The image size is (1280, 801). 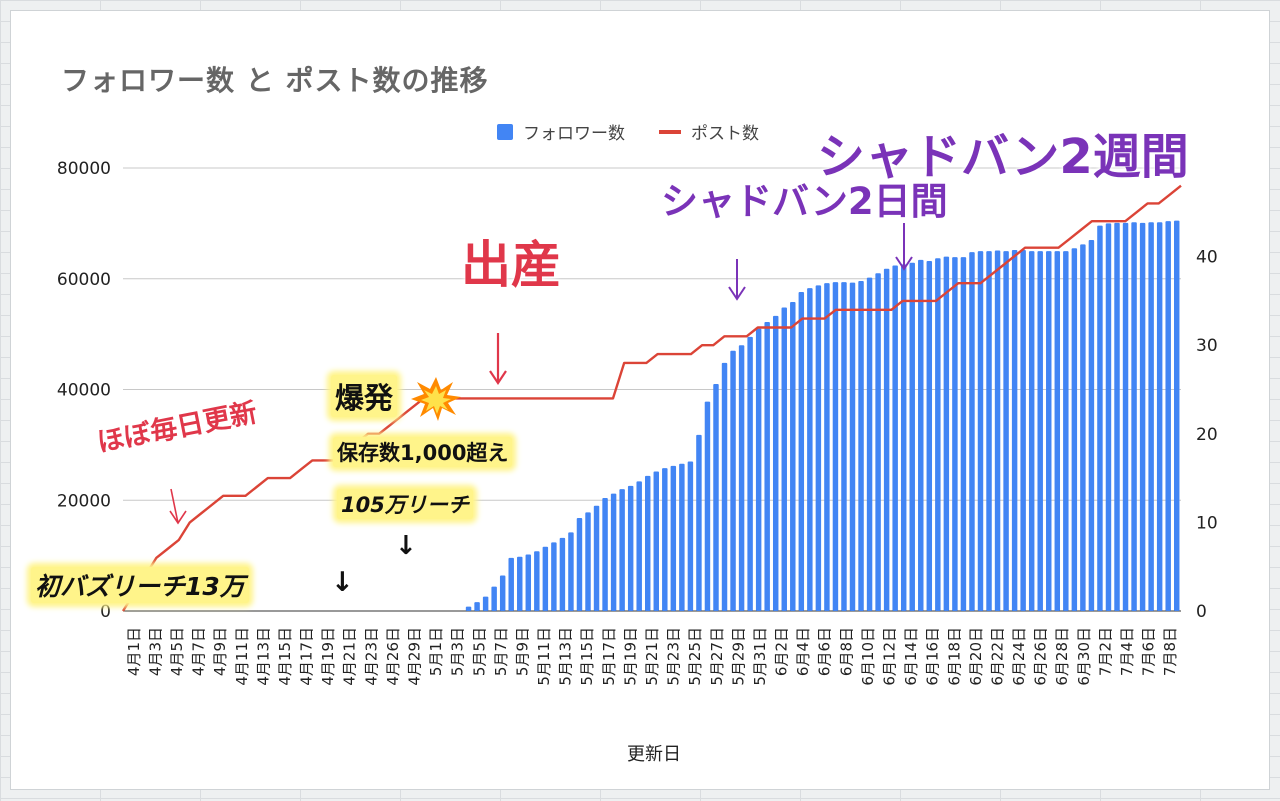 What do you see at coordinates (1207, 346) in the screenshot?
I see `y-right-tick-label: 30` at bounding box center [1207, 346].